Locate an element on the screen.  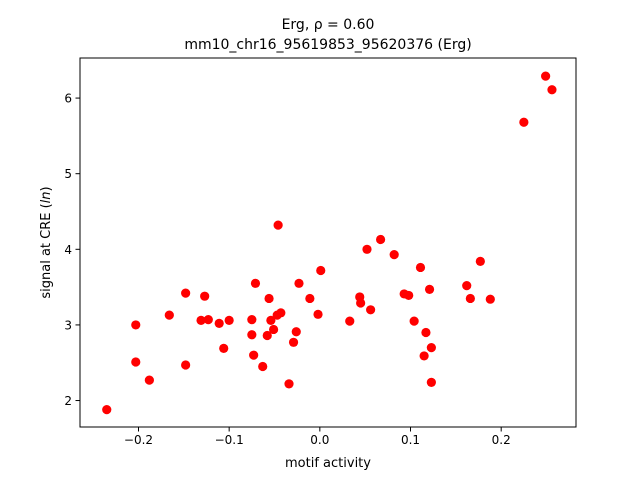
x-axis-ticks: −0.2 −0.1 0.0 0.1 0.2 is located at coordinates (317, 437).